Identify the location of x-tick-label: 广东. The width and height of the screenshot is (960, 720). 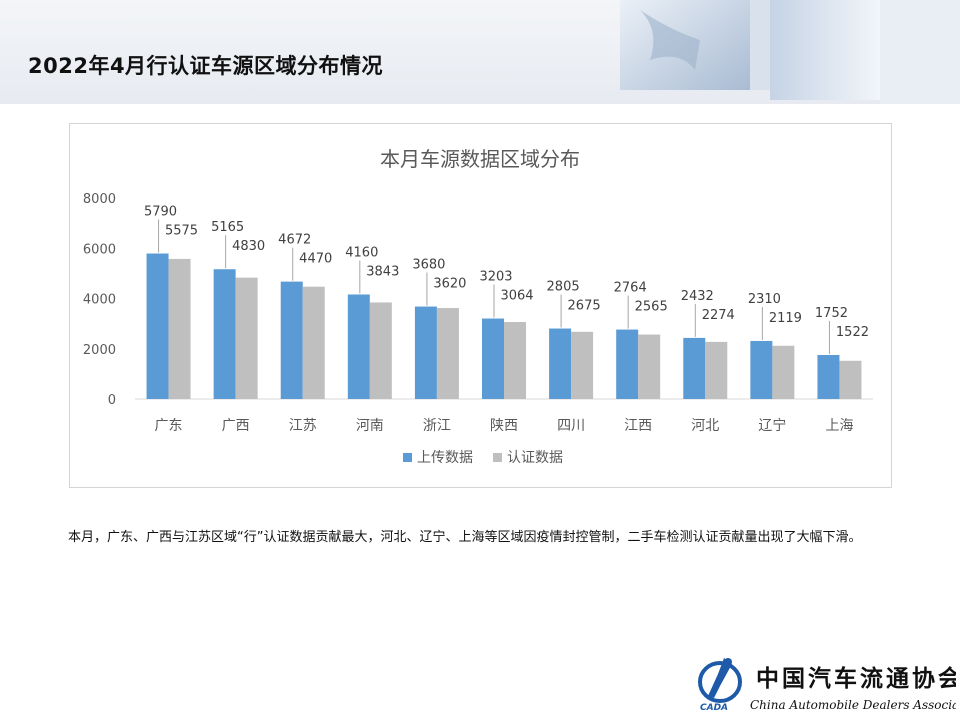
(169, 426).